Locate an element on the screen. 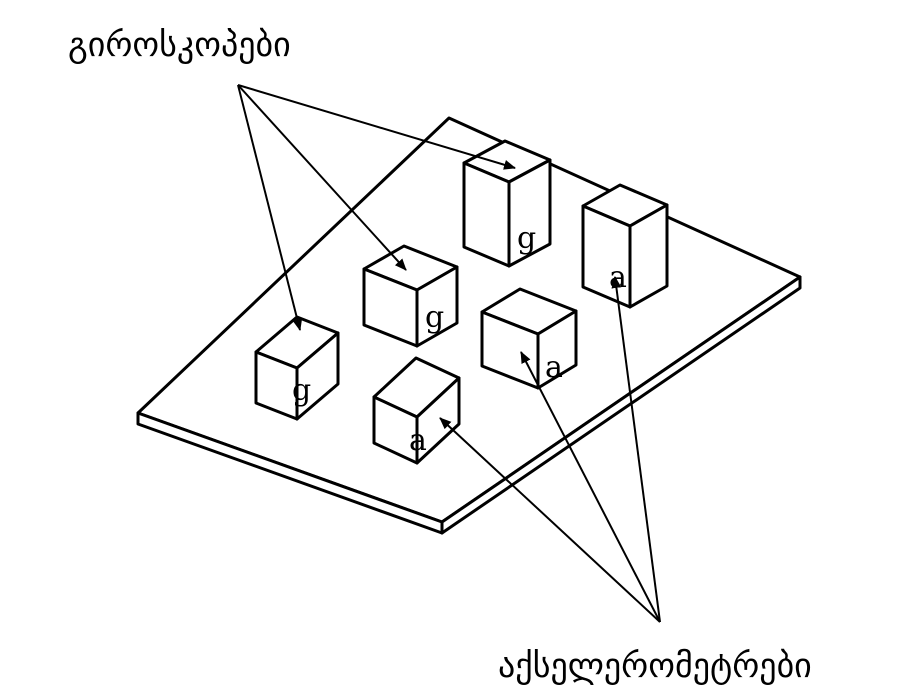 The image size is (908, 695). gyroscope-box-middle: g is located at coordinates (410, 296).